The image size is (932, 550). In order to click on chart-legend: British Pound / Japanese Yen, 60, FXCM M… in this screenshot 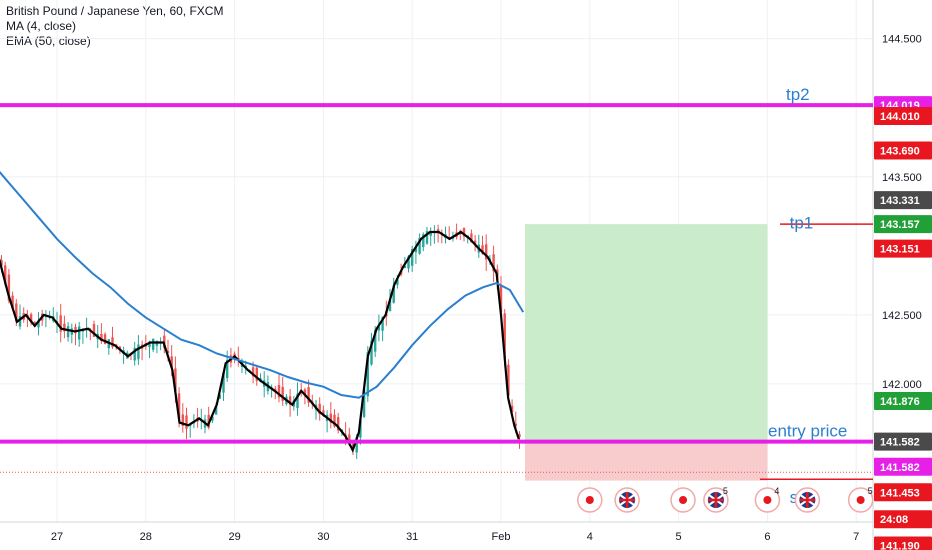, I will do `click(114, 26)`.